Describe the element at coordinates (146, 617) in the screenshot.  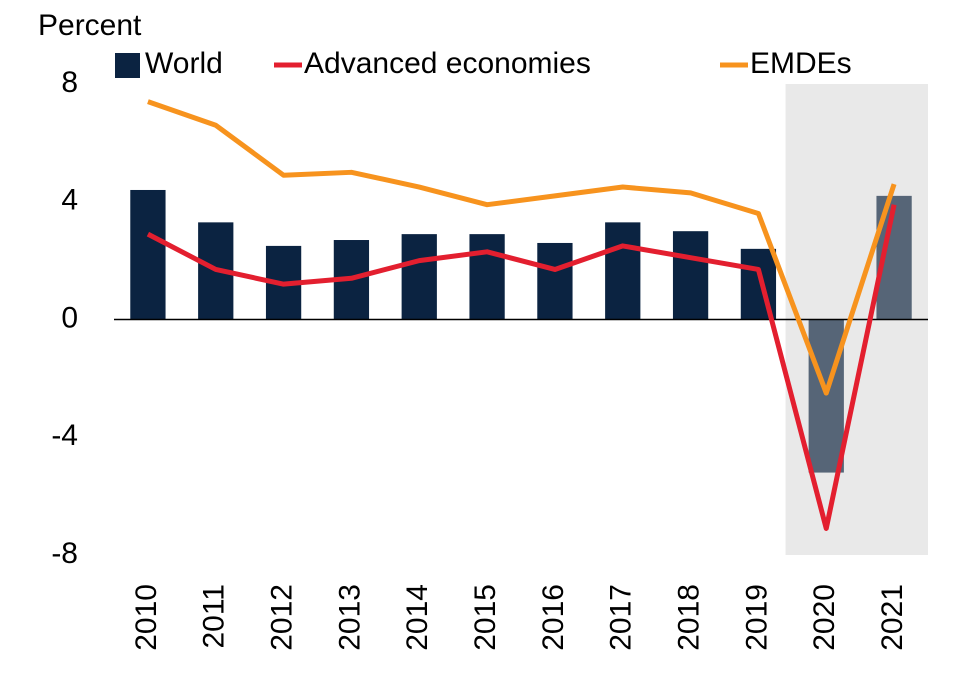
I see `x-tick-label: 2010` at that location.